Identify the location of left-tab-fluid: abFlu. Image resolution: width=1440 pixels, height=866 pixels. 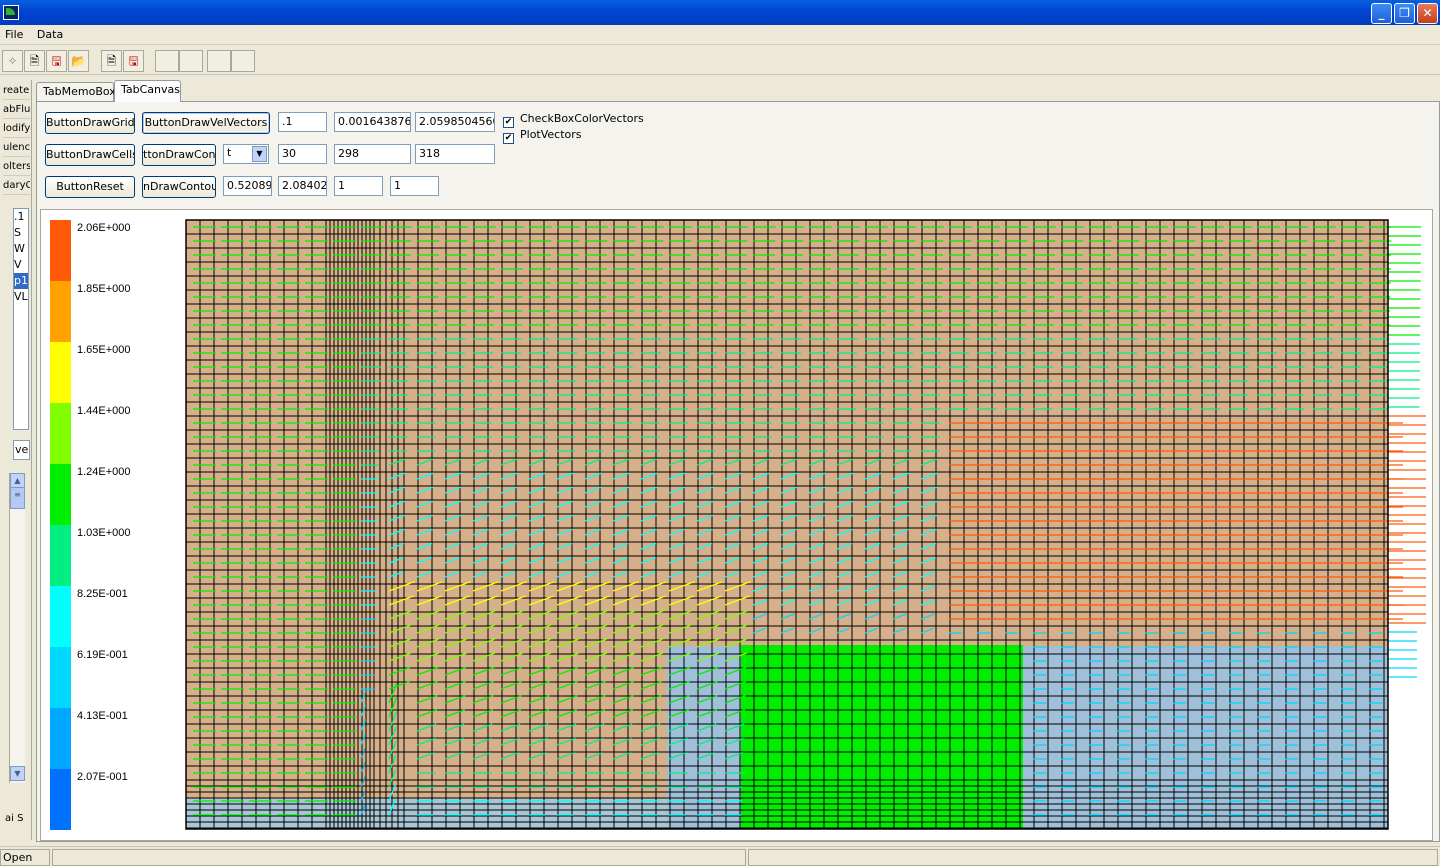
(16, 110).